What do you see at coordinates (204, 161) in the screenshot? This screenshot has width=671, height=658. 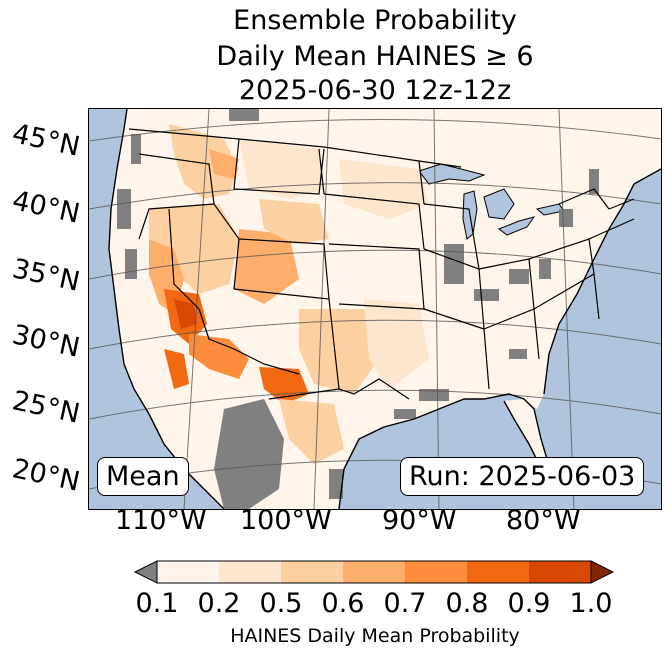 I see `patch-pacific-northwest` at bounding box center [204, 161].